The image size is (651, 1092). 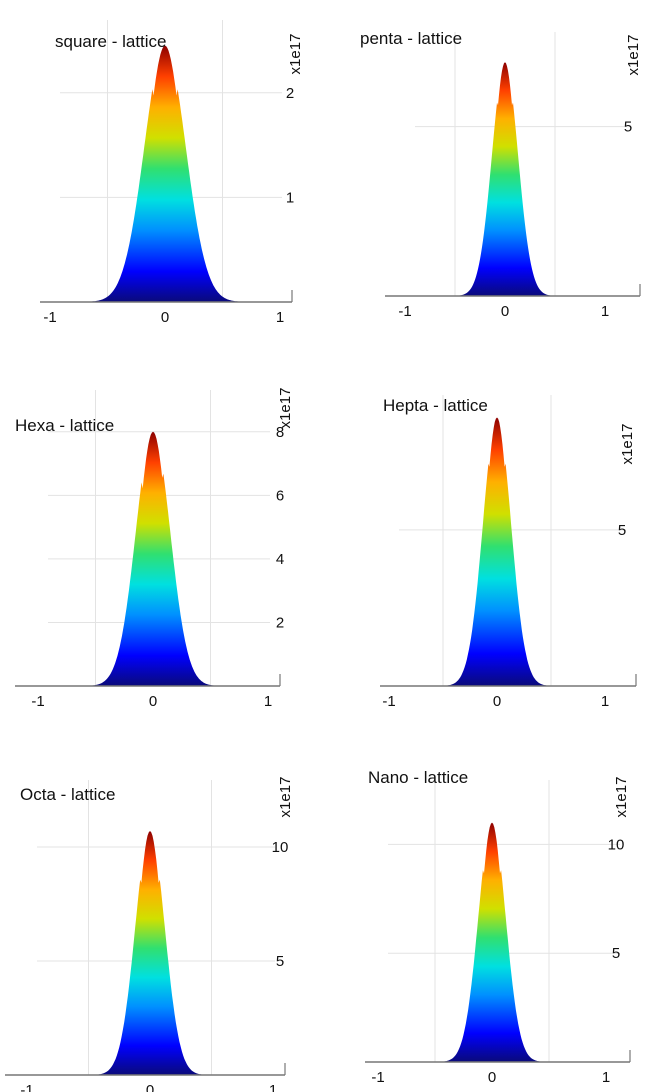 What do you see at coordinates (111, 41) in the screenshot?
I see `chart-title: square - lattice` at bounding box center [111, 41].